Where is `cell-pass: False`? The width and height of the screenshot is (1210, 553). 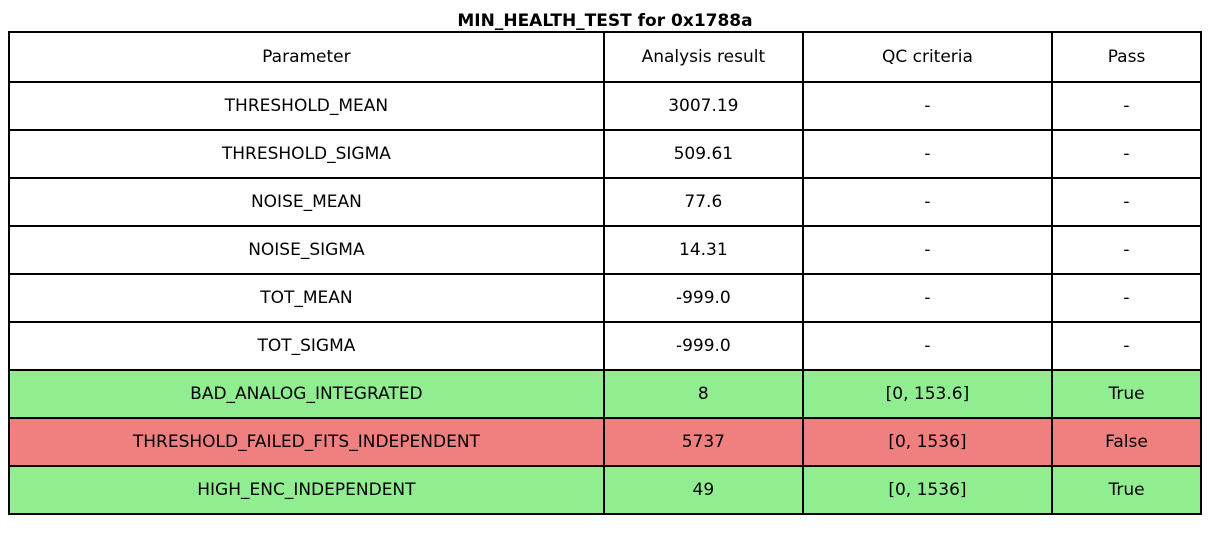
cell-pass: False is located at coordinates (1126, 442).